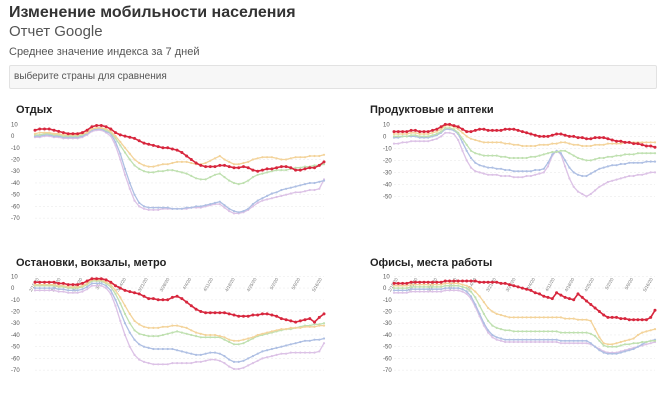 This screenshot has width=662, height=410. What do you see at coordinates (15, 371) in the screenshot?
I see `y-tick-label: -70` at bounding box center [15, 371].